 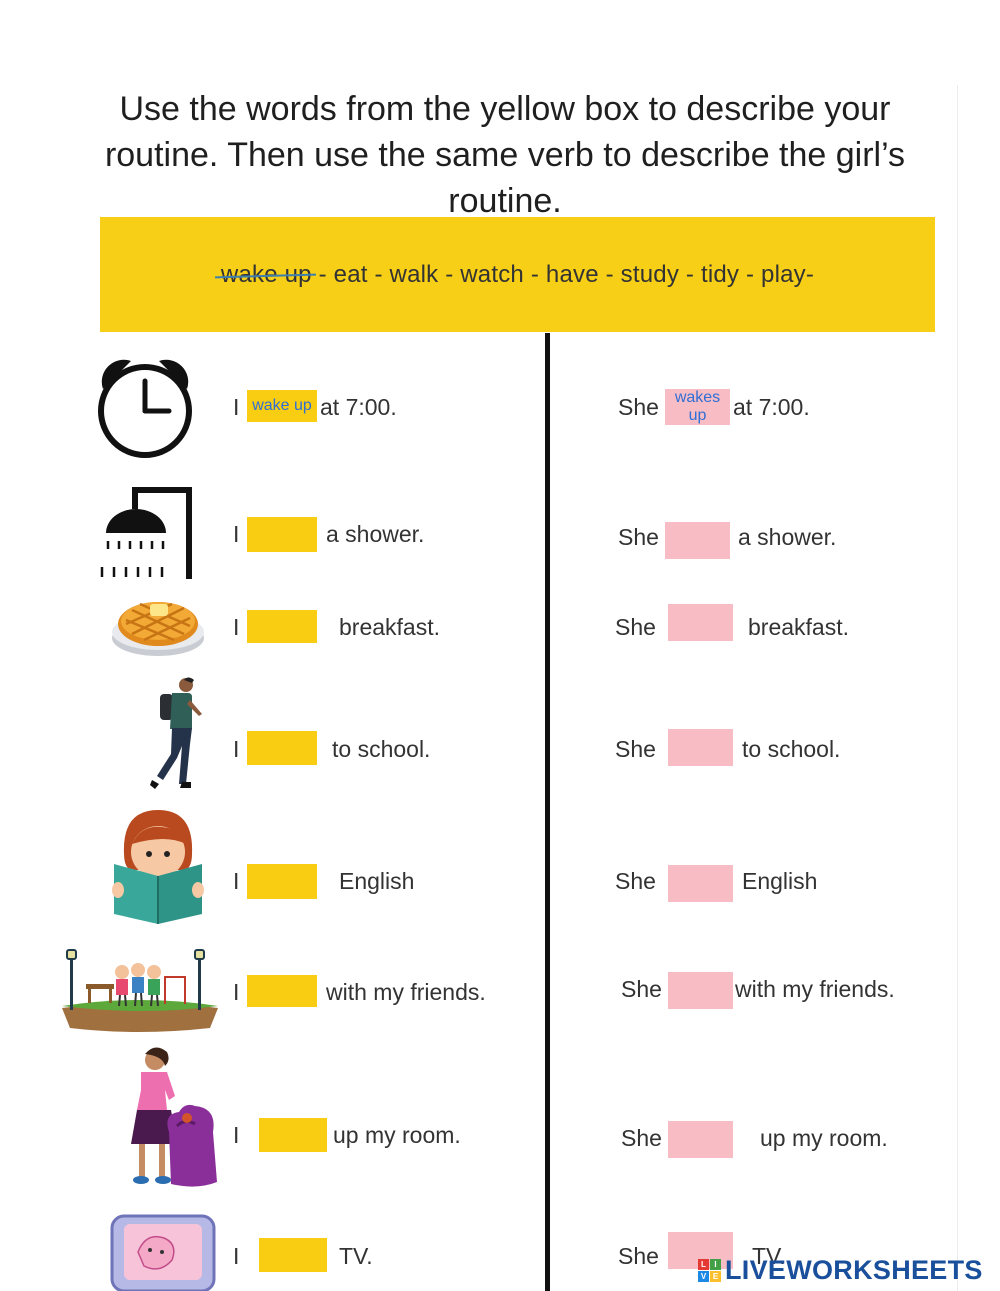 I want to click on sentence-suffix-she: with my friends., so click(x=815, y=989).